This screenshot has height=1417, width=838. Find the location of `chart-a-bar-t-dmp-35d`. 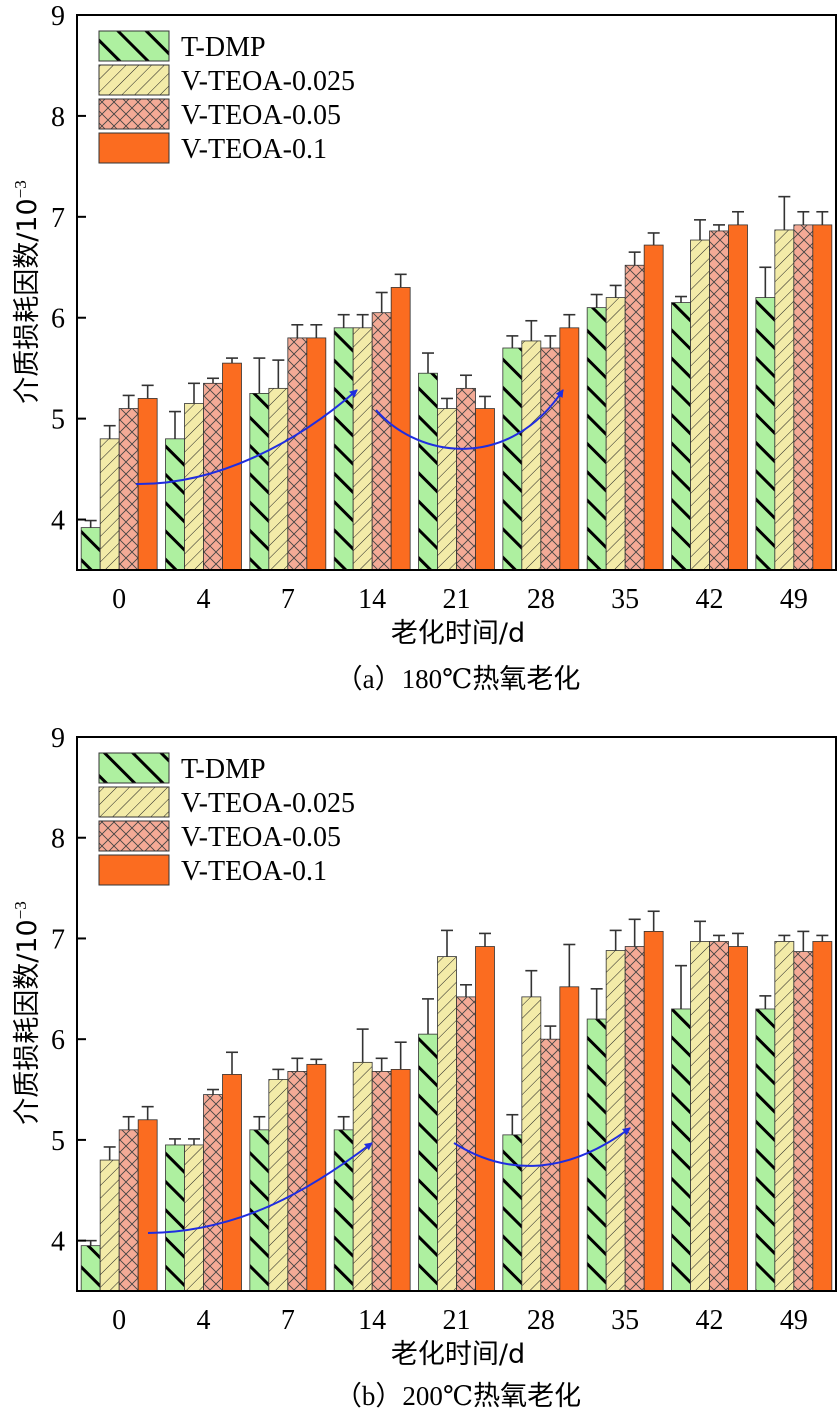

chart-a-bar-t-dmp-35d is located at coordinates (596, 439).